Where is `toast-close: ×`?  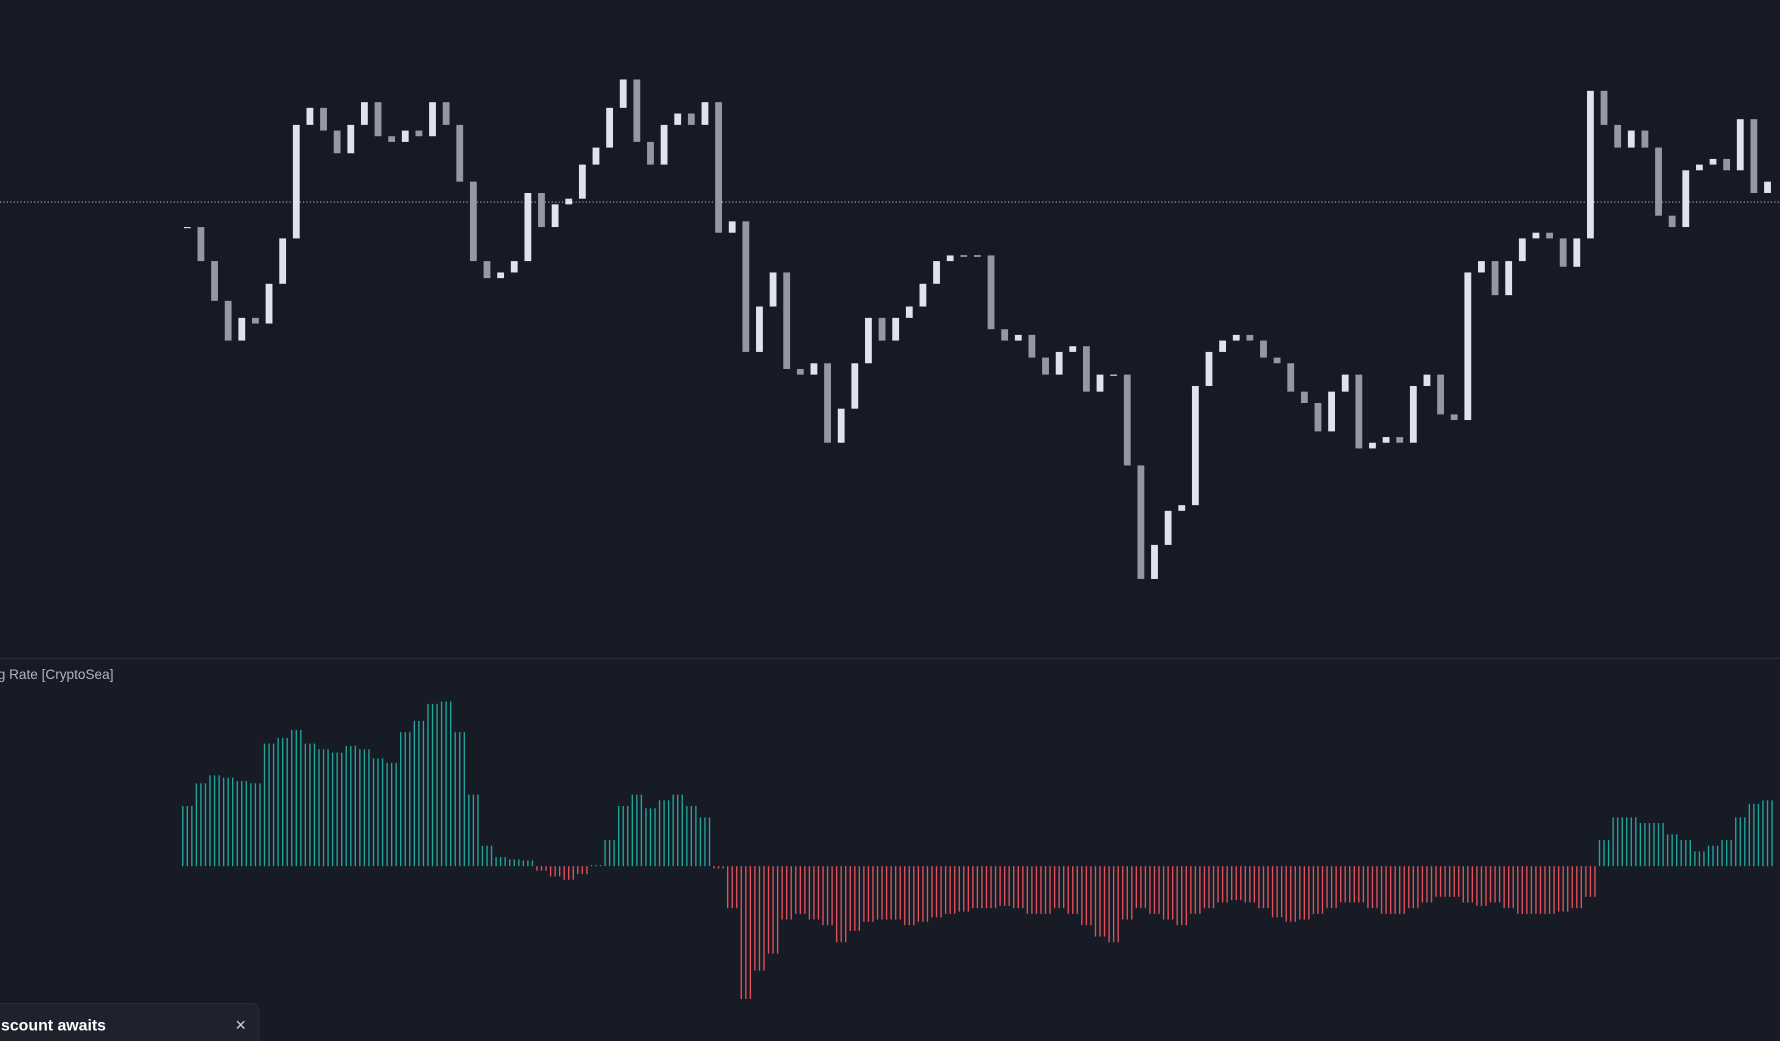 toast-close: × is located at coordinates (240, 1025).